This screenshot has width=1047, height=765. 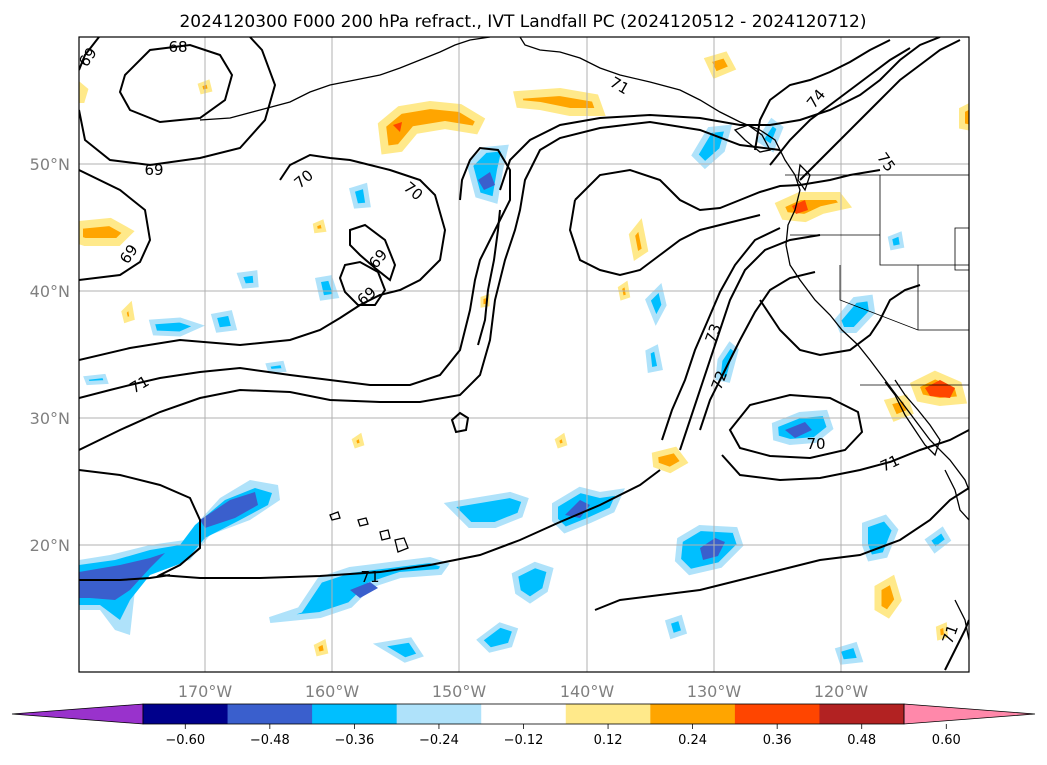 What do you see at coordinates (946, 740) in the screenshot?
I see `colorbar-tick-label: 0.60` at bounding box center [946, 740].